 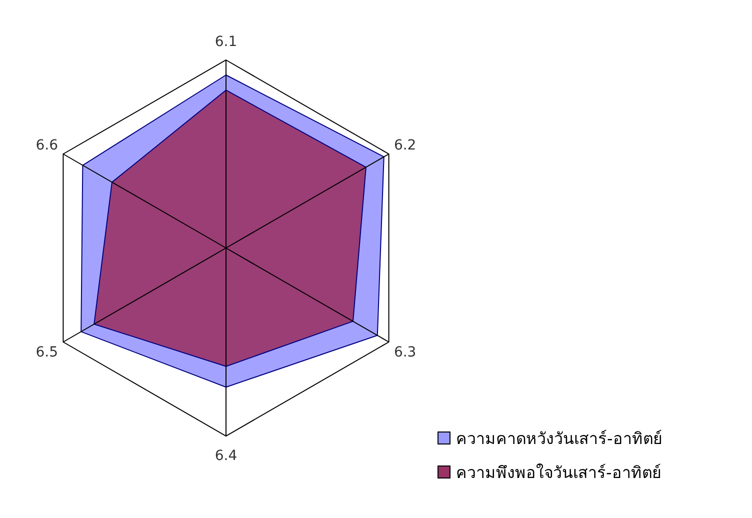 What do you see at coordinates (559, 438) in the screenshot?
I see `legend-label: ความคาดหวังวันเสาร์-อาทิตย์` at bounding box center [559, 438].